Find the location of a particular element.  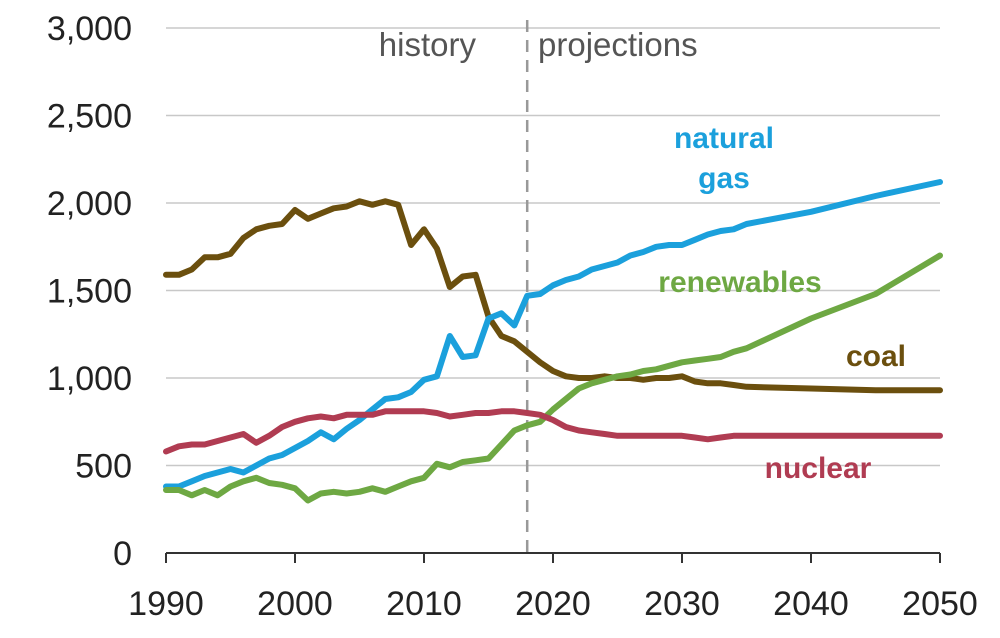

x-tick-label: 2020 is located at coordinates (553, 604).